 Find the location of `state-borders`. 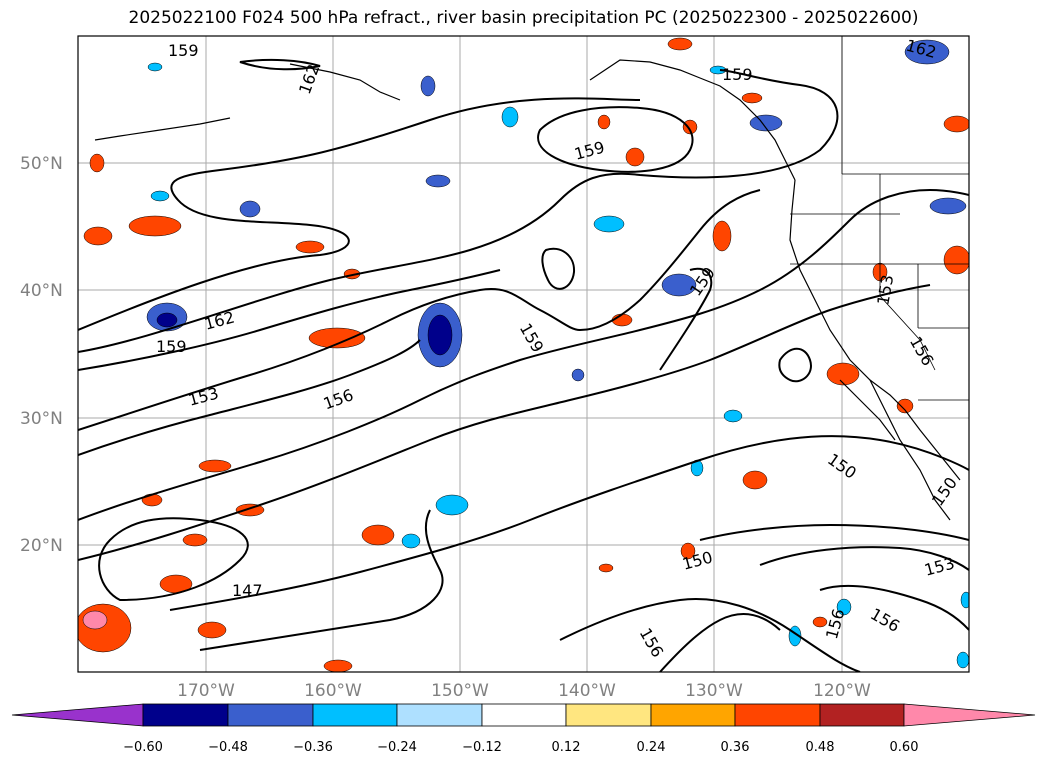

state-borders is located at coordinates (879, 218).